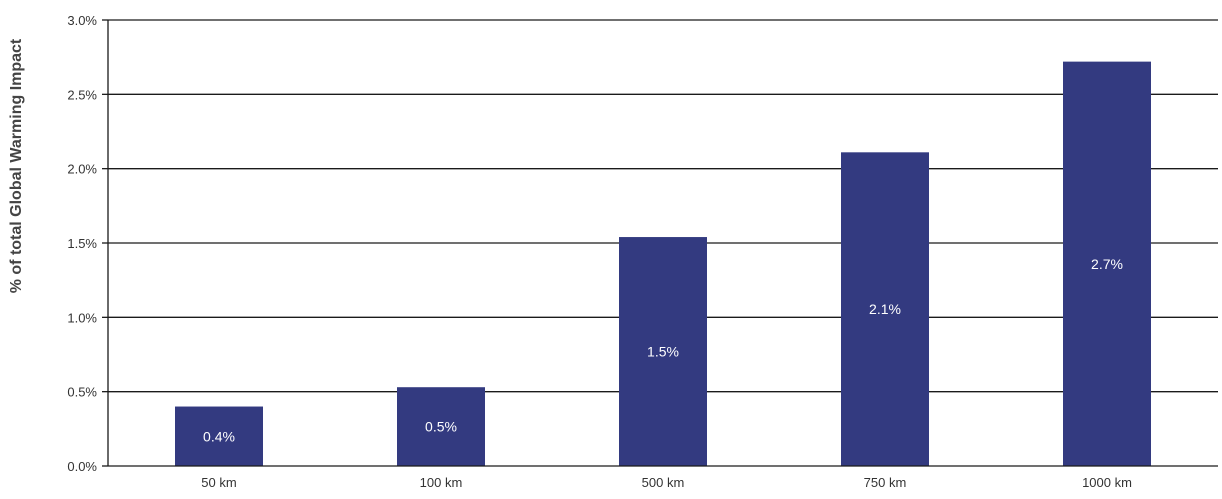 The width and height of the screenshot is (1222, 499). What do you see at coordinates (82, 169) in the screenshot?
I see `y-tick-label-4: 2.0%` at bounding box center [82, 169].